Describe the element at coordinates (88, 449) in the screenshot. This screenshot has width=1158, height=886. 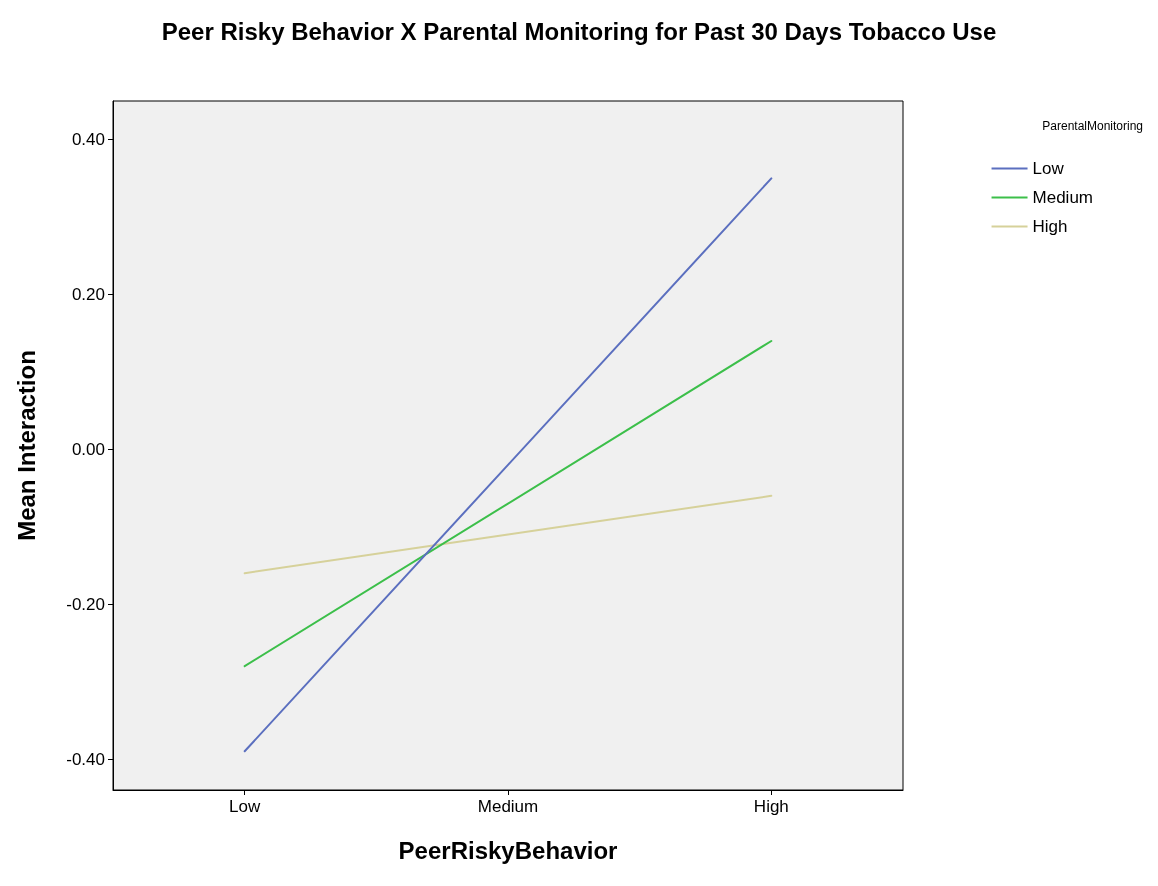
I see `y-tick-label: 0.00` at that location.